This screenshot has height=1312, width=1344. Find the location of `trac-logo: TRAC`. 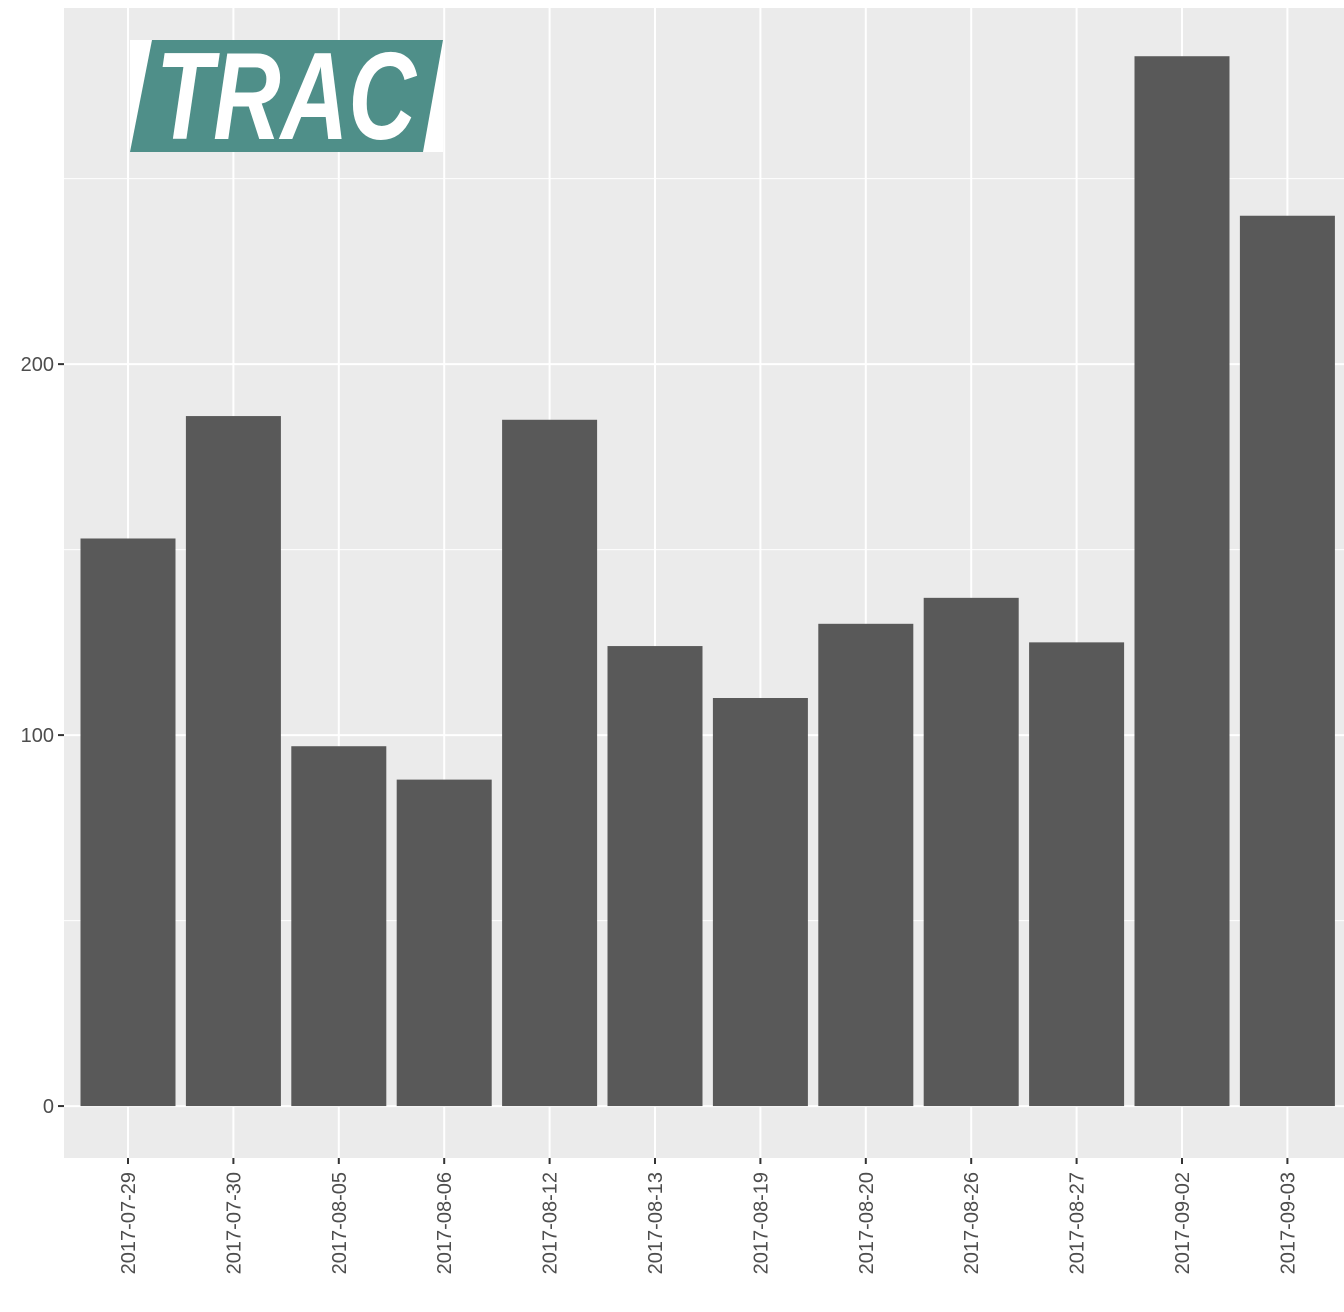

trac-logo: TRAC is located at coordinates (286, 97).